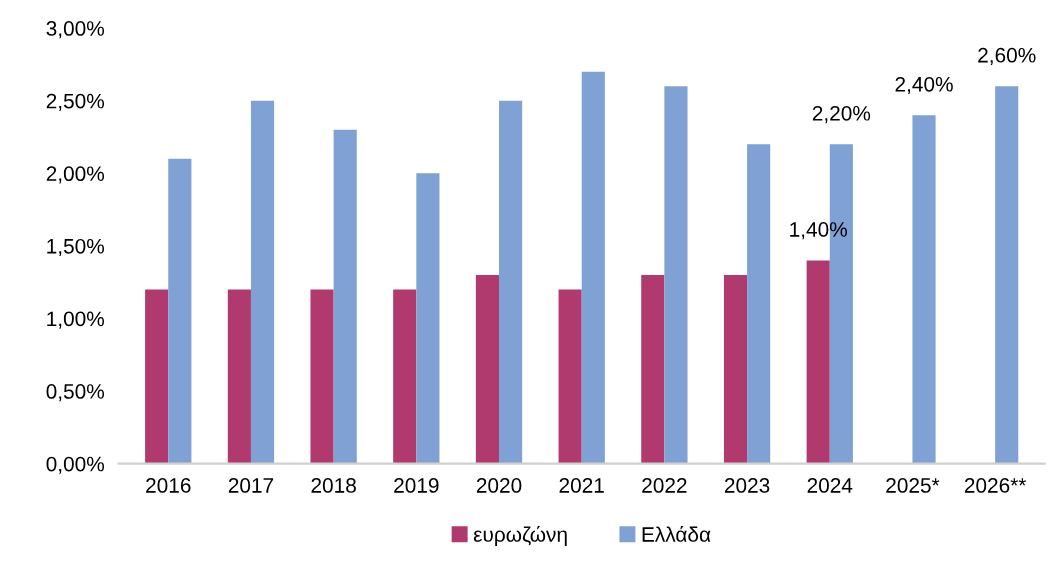 This screenshot has width=1050, height=562. Describe the element at coordinates (747, 485) in the screenshot. I see `x-tick-label: 2023` at that location.